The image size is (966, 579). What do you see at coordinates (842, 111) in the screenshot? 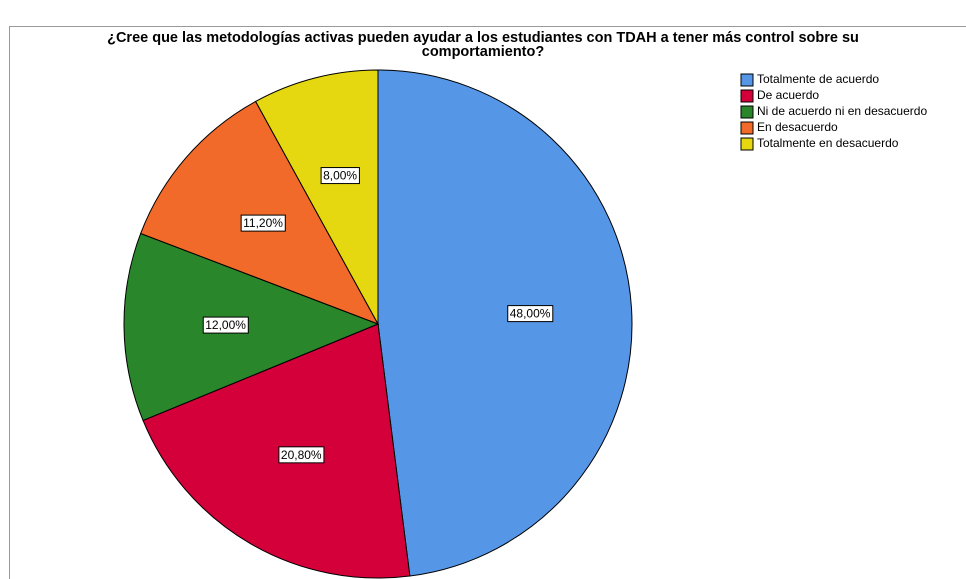
I see `legend-label: Ni de acuerdo ni en desacuerdo` at bounding box center [842, 111].